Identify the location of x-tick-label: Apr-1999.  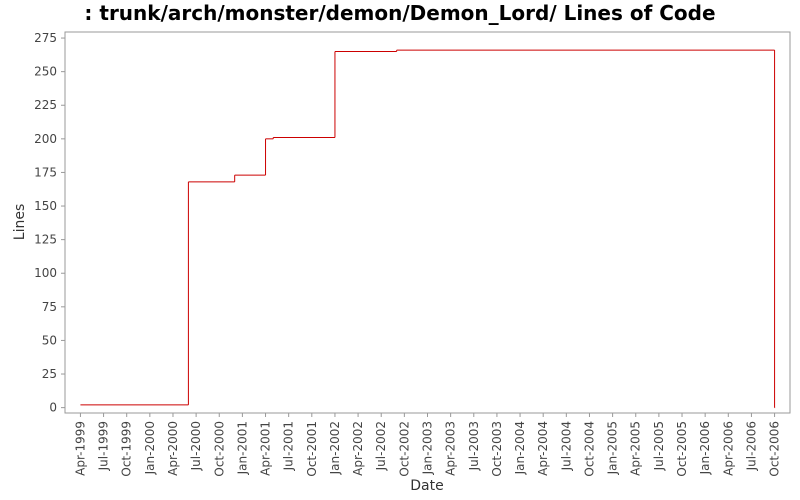
(80, 448).